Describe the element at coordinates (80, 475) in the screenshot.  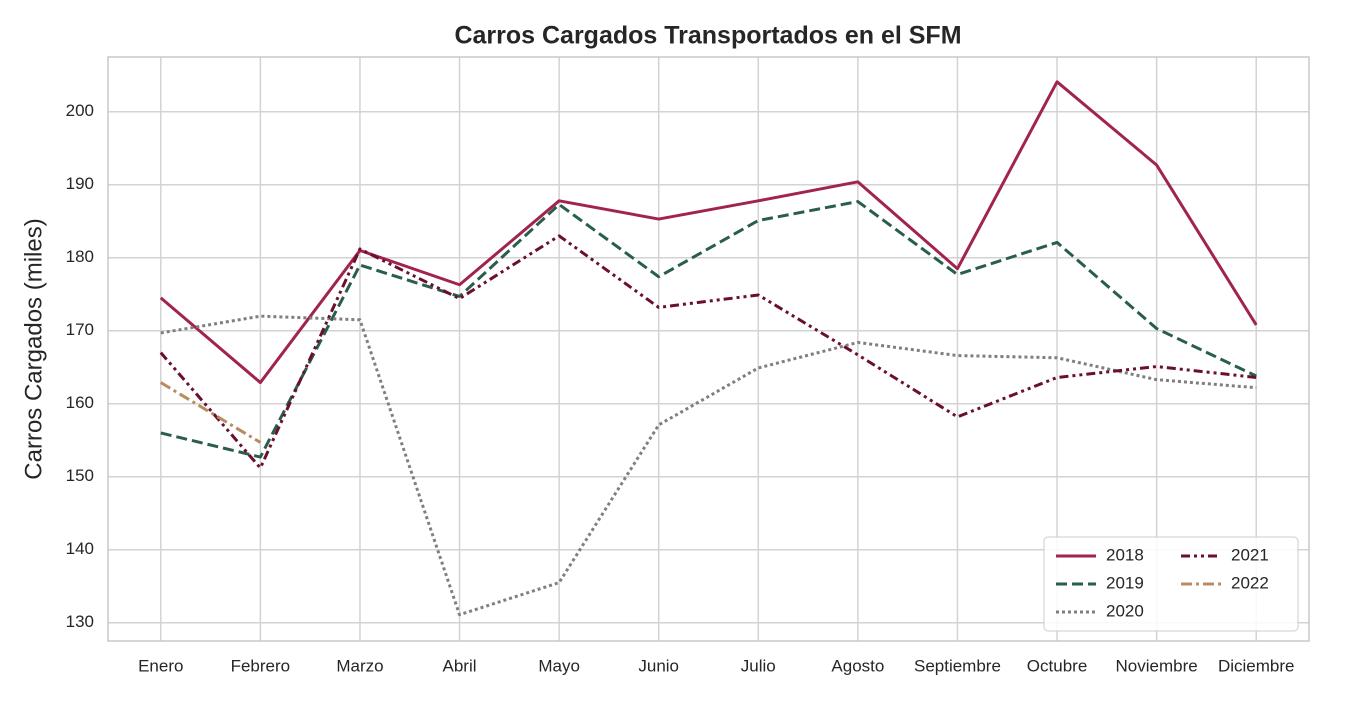
I see `y-tick-label: 150` at that location.